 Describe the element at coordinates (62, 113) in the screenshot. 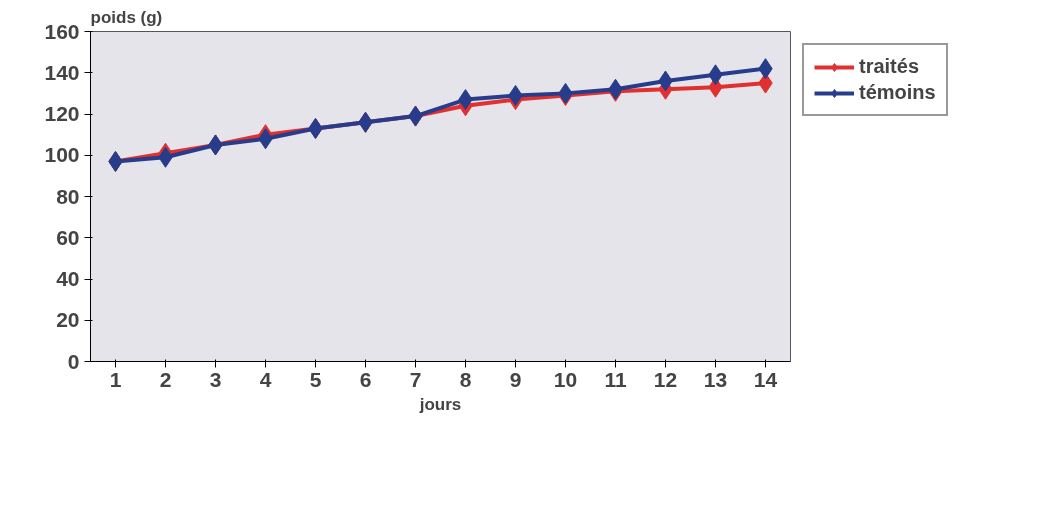

I see `y-tick-label: 120` at that location.